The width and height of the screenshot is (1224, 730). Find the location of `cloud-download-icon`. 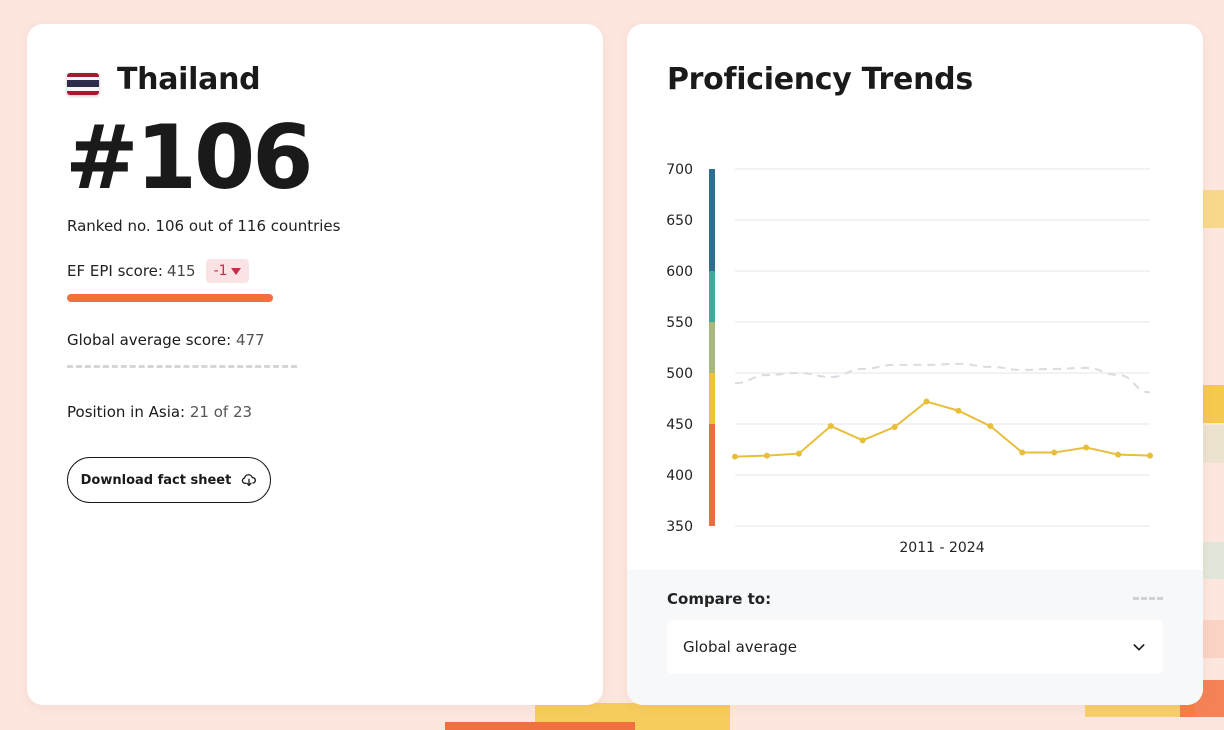

cloud-download-icon is located at coordinates (249, 480).